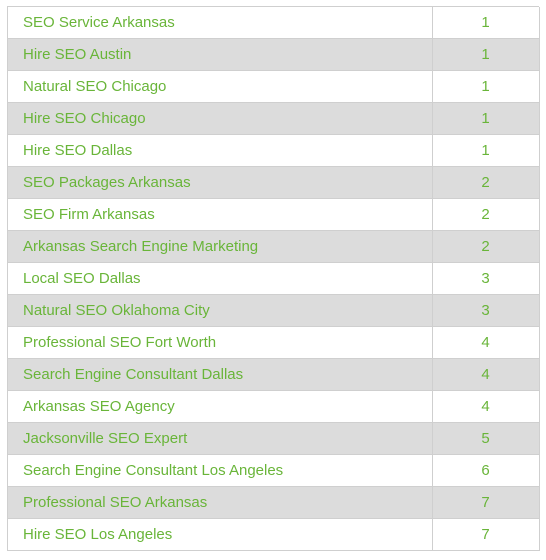 The height and width of the screenshot is (560, 546). I want to click on keyword-cell: Natural SEO Chicago, so click(220, 86).